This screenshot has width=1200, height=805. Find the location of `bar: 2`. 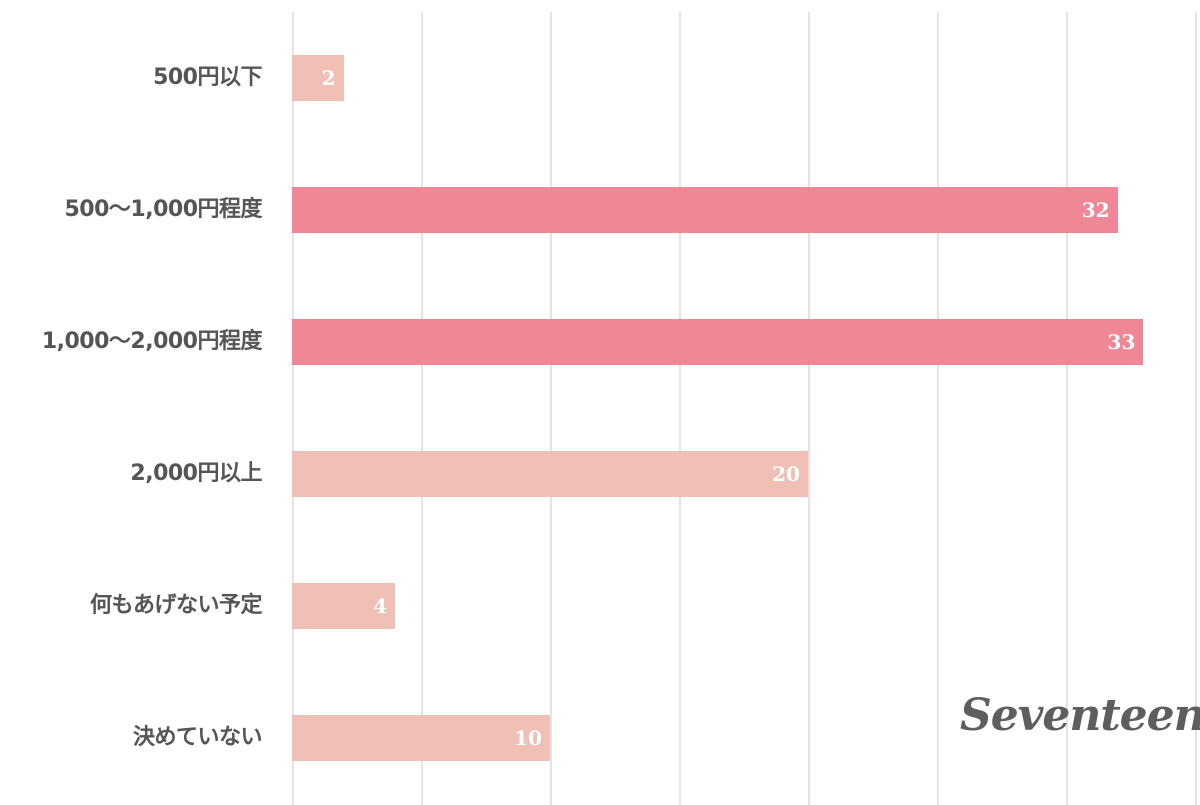

bar: 2 is located at coordinates (318, 78).